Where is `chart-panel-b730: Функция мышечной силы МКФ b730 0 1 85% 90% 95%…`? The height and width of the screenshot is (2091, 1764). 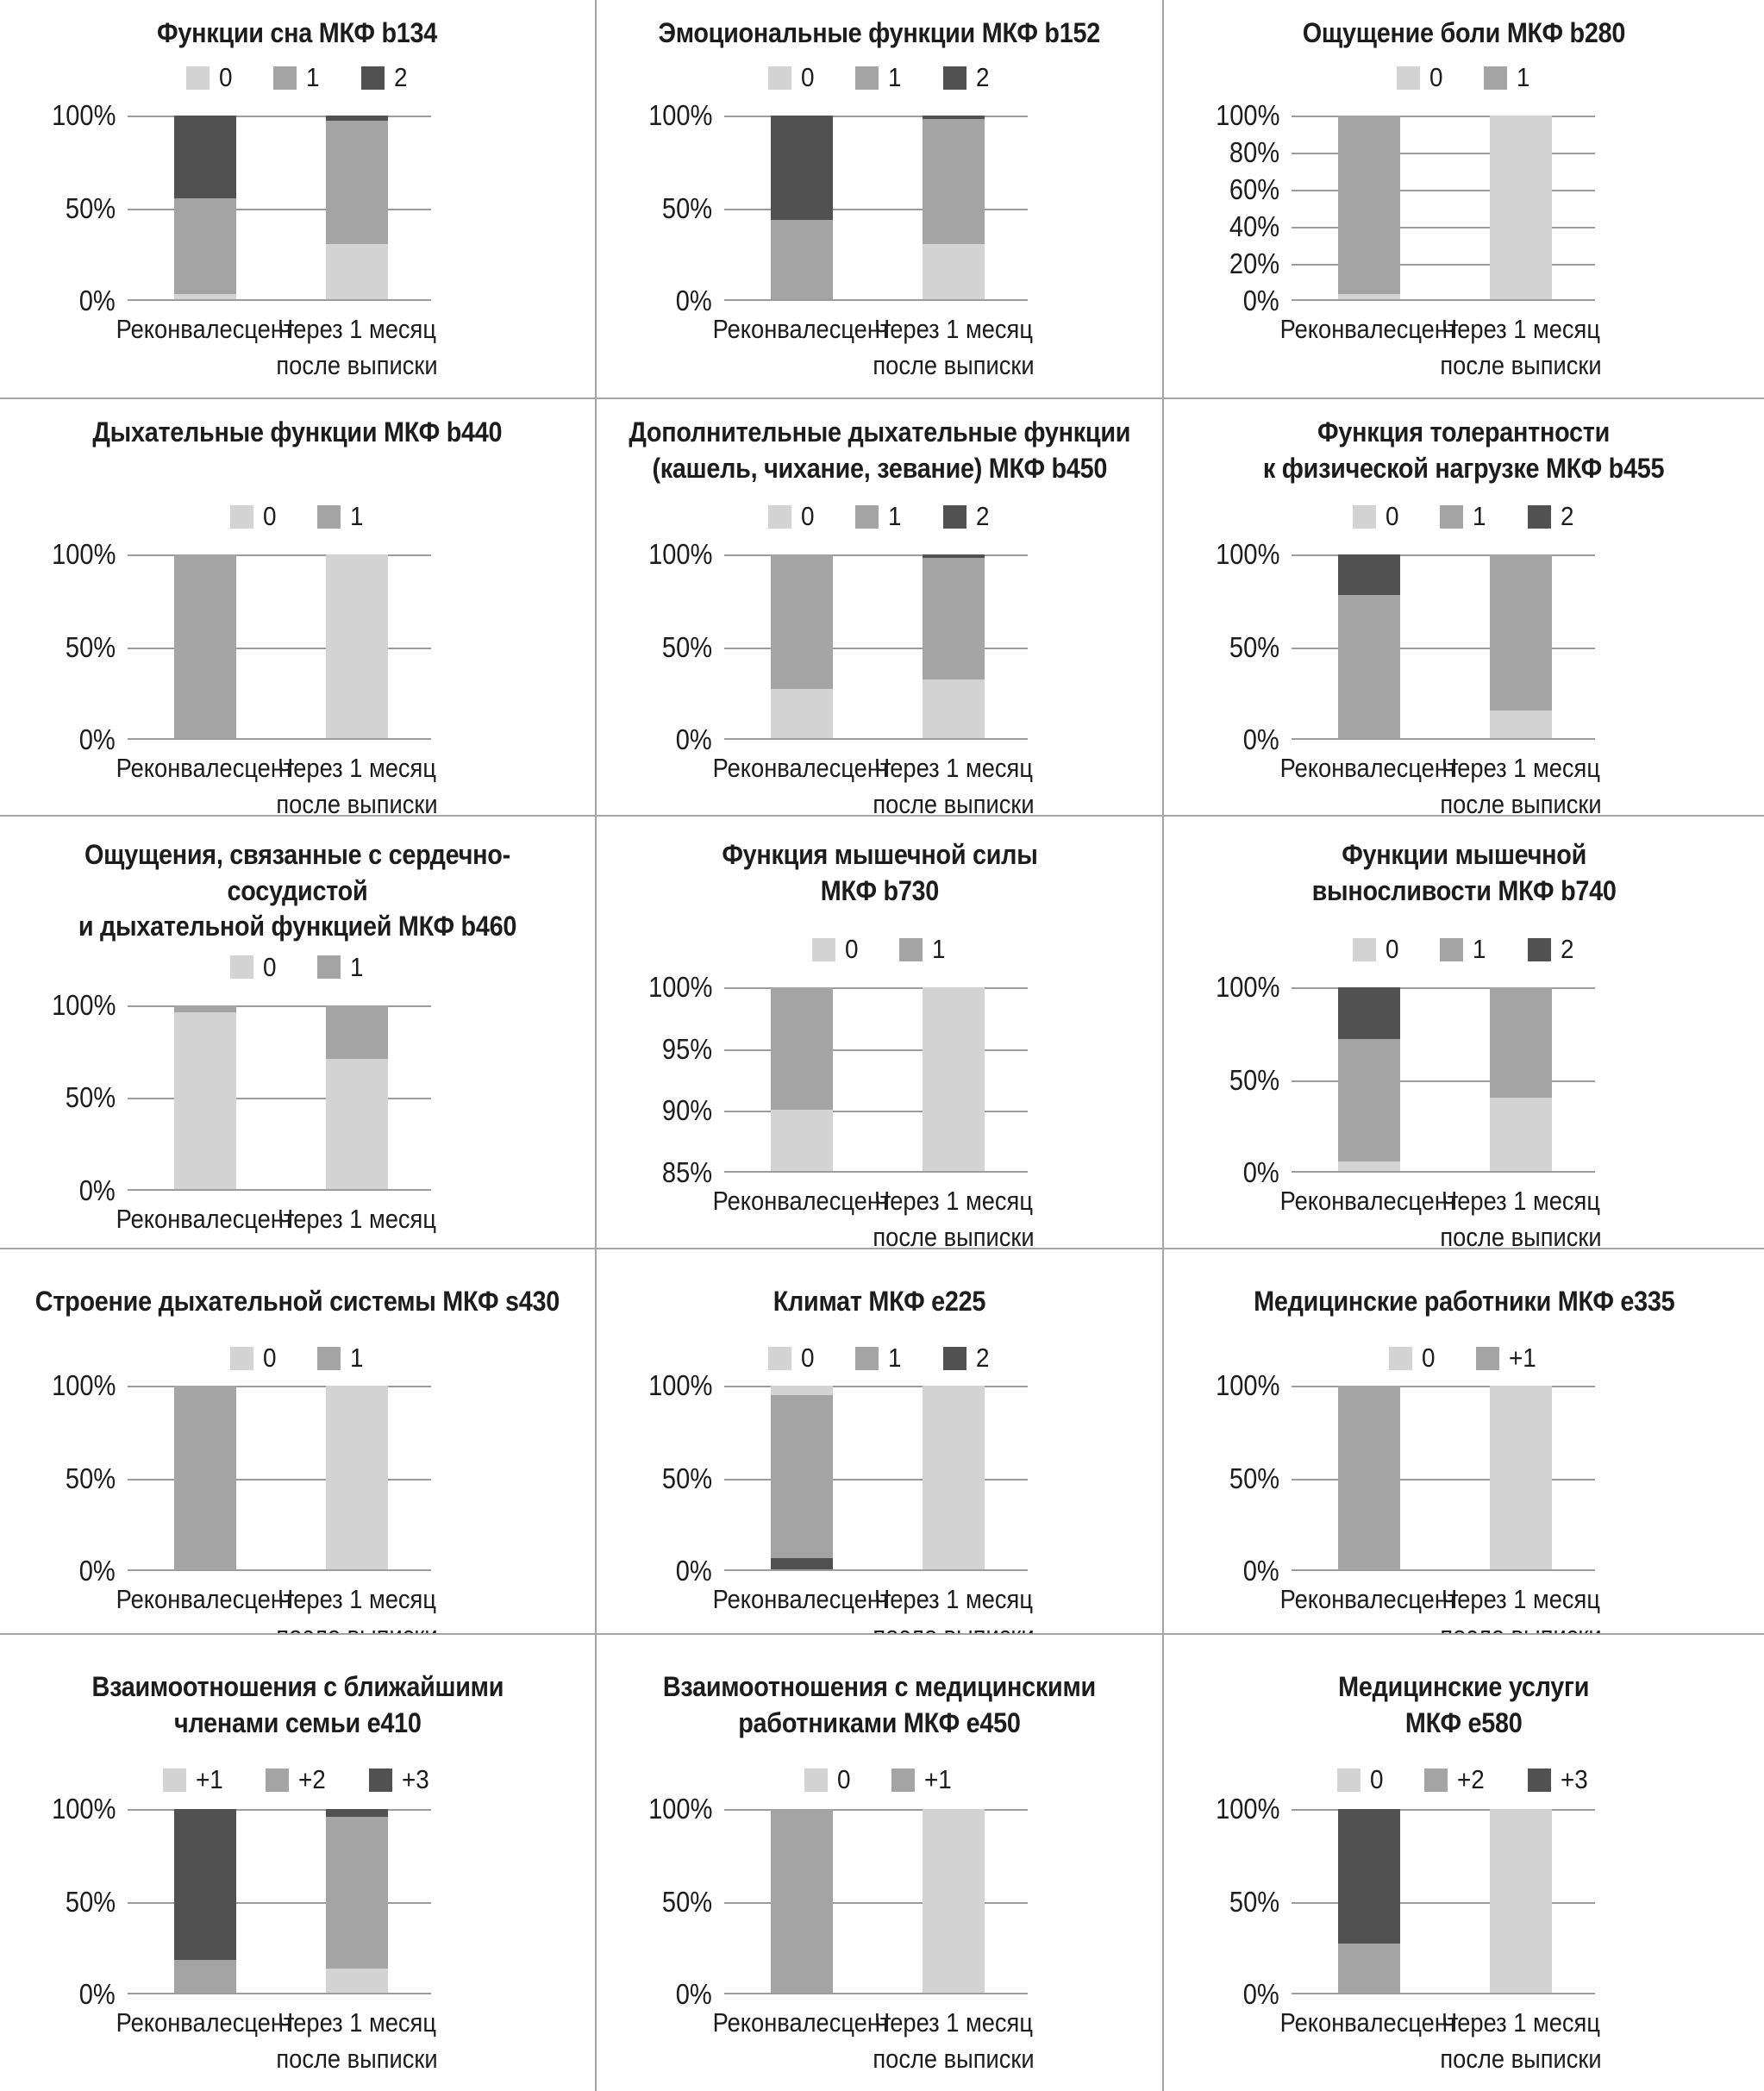
chart-panel-b730: Функция мышечной силы МКФ b730 0 1 85% 90% 95%… is located at coordinates (881, 1033).